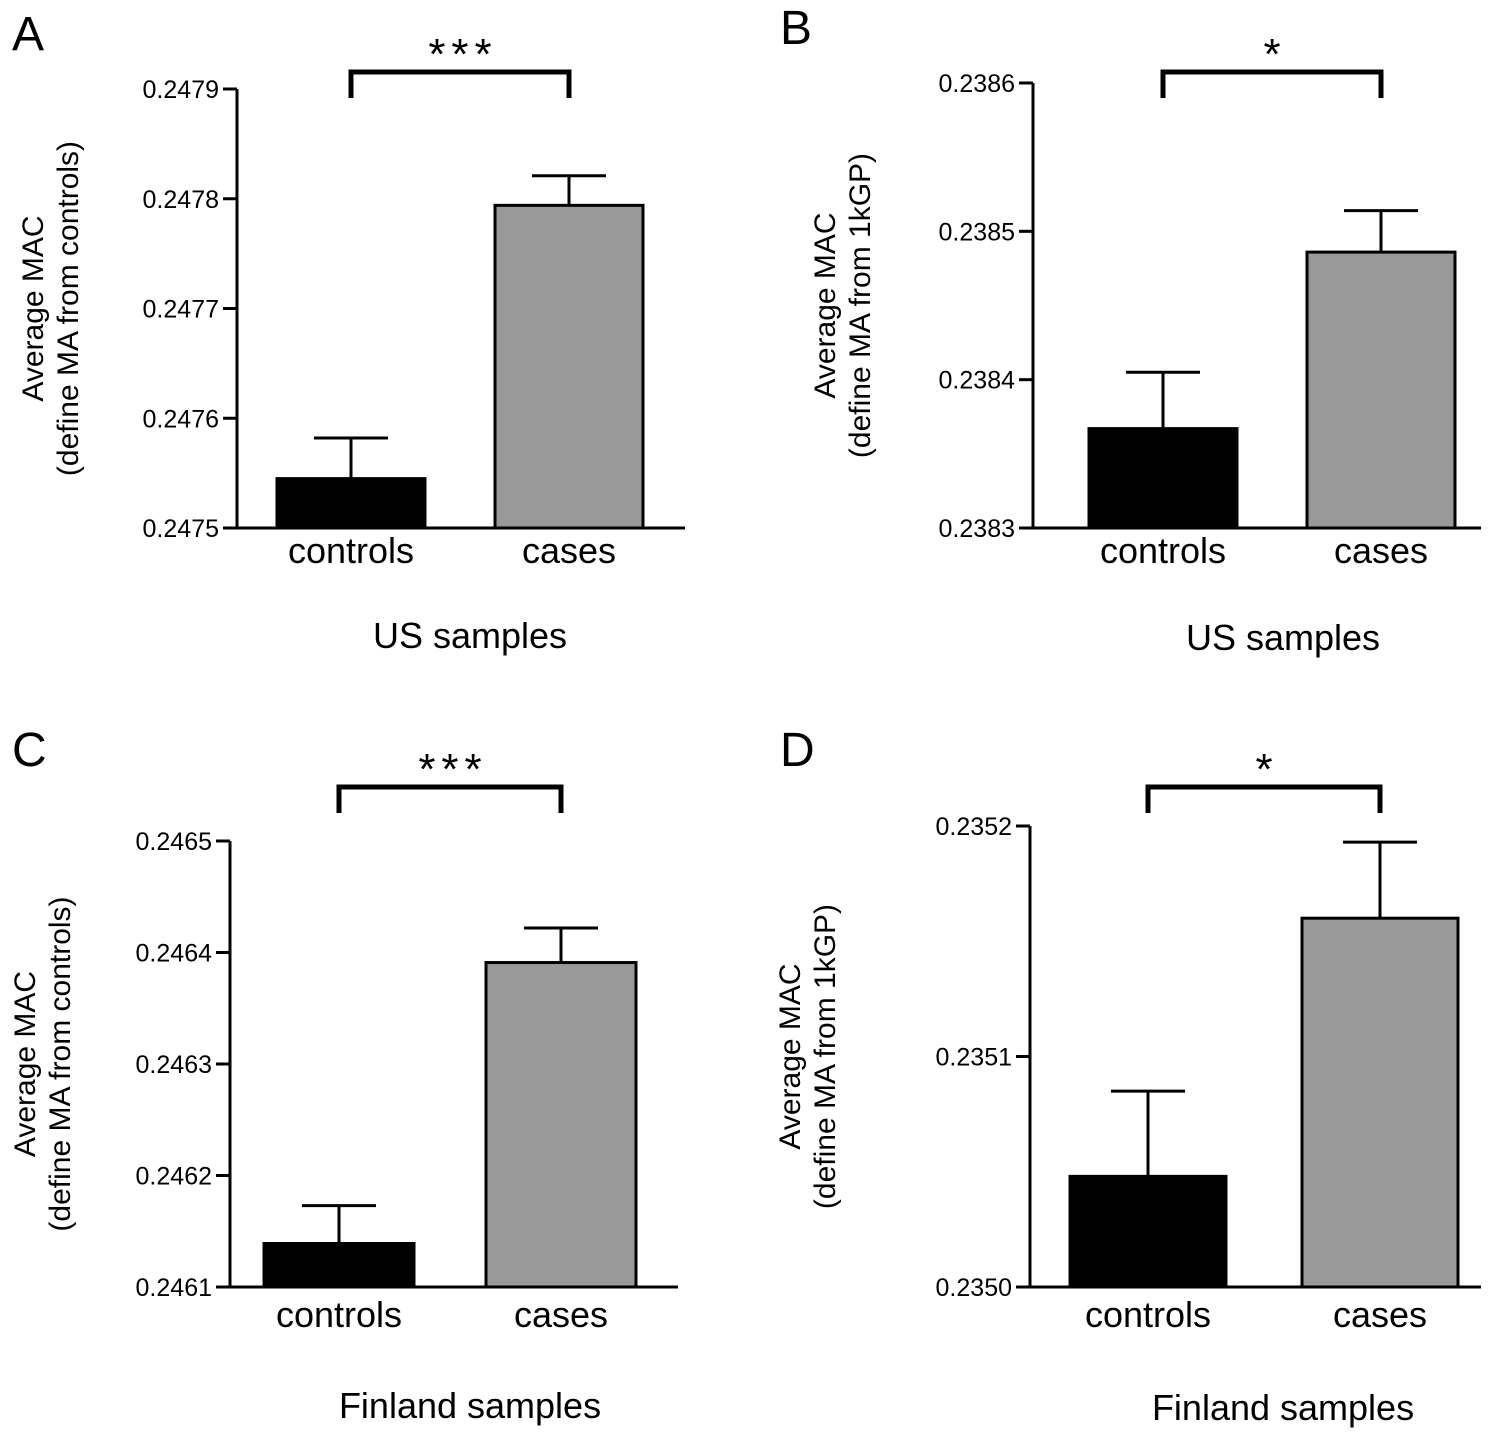 The height and width of the screenshot is (1433, 1498). Describe the element at coordinates (797, 750) in the screenshot. I see `panel-label: D` at that location.